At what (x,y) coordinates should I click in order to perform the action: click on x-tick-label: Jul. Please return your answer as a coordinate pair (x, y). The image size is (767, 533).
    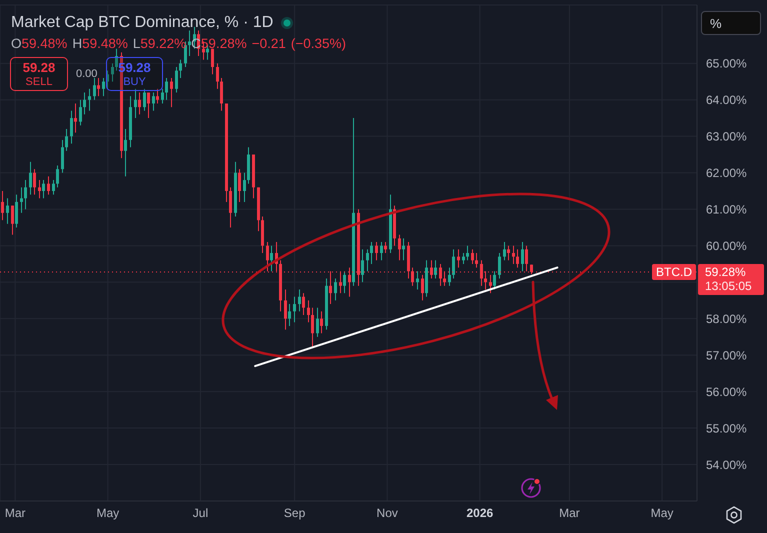
    Looking at the image, I should click on (200, 513).